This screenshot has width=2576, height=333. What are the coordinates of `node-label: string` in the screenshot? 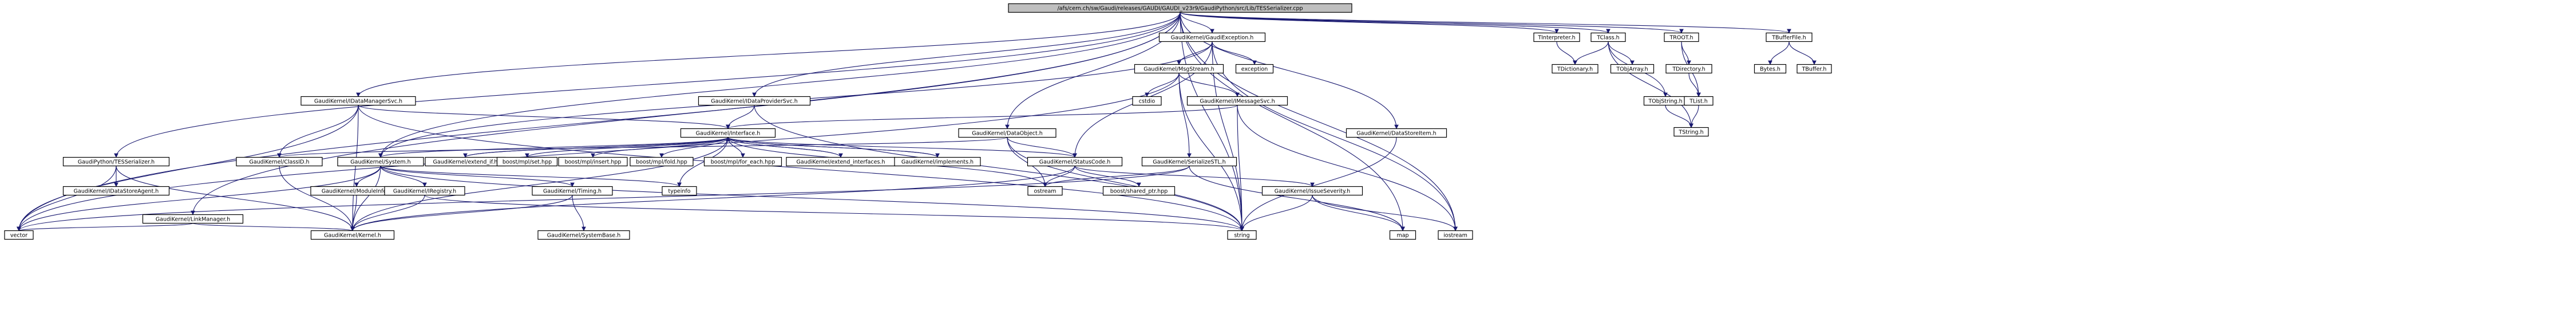 It's located at (1241, 236).